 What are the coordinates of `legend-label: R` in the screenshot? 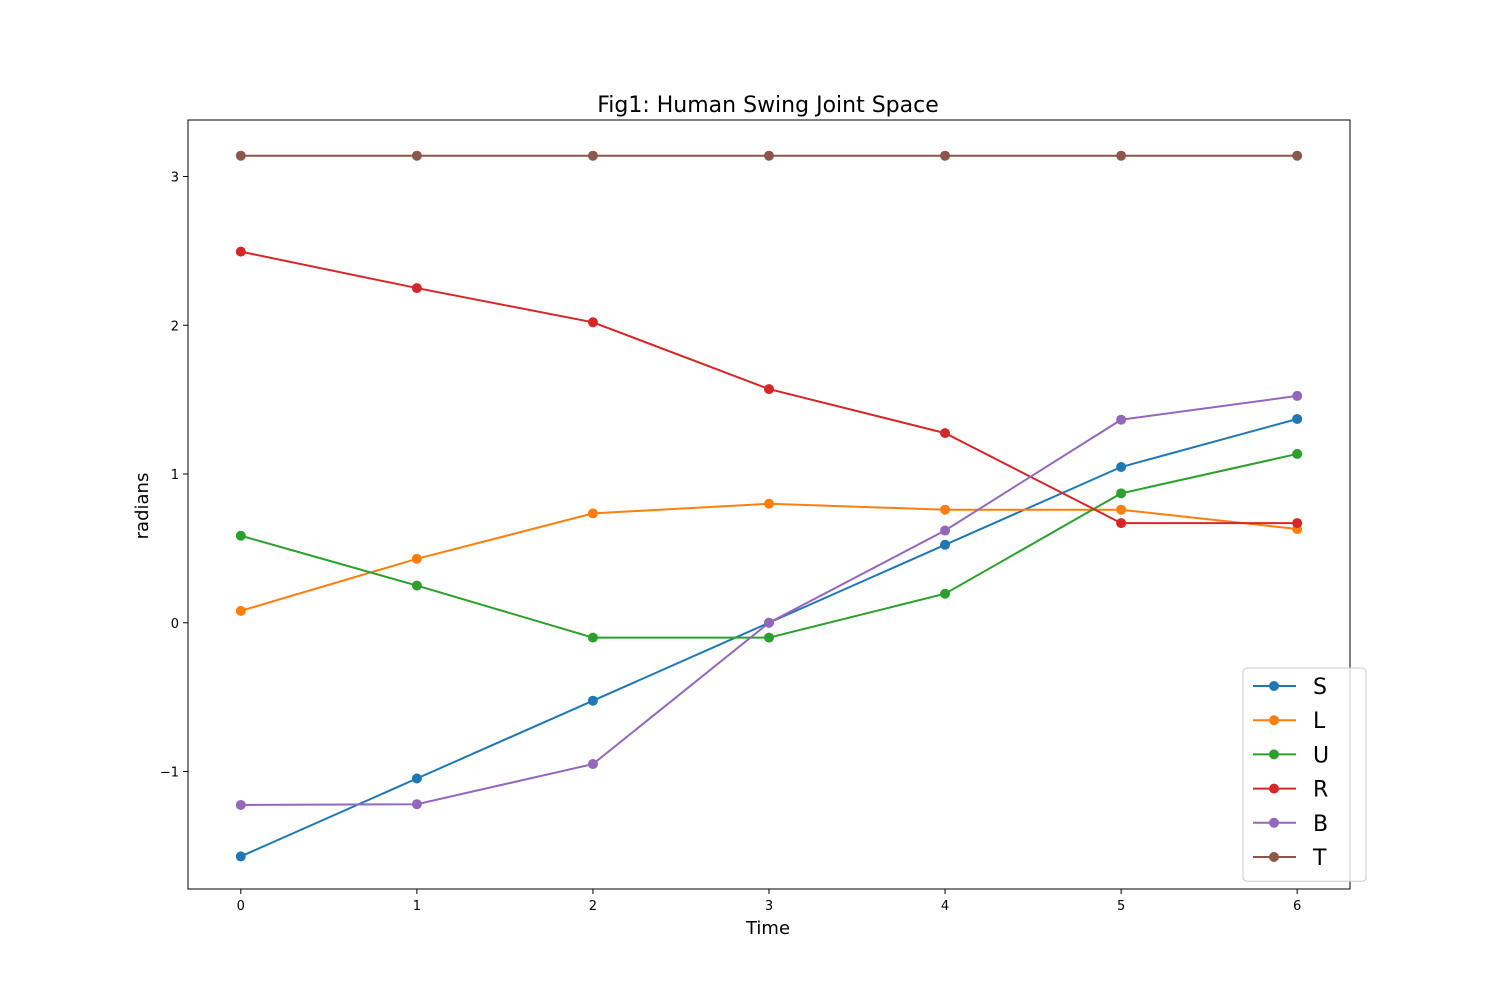 It's located at (1320, 790).